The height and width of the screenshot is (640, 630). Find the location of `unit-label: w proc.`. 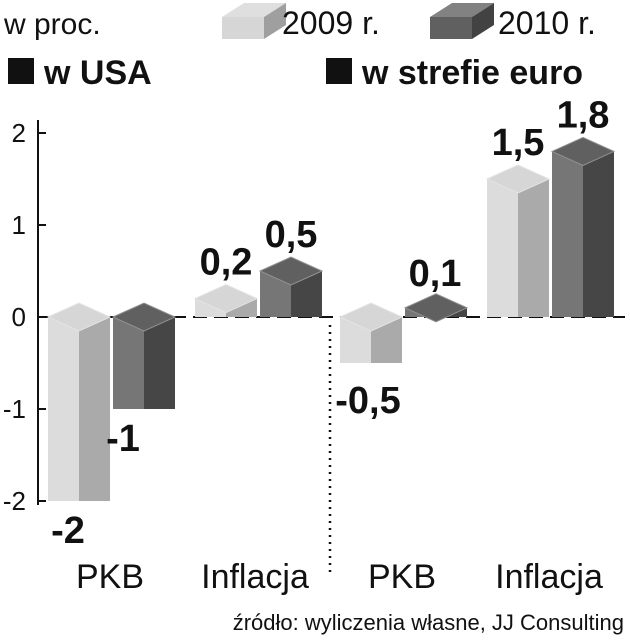

unit-label: w proc. is located at coordinates (52, 24).